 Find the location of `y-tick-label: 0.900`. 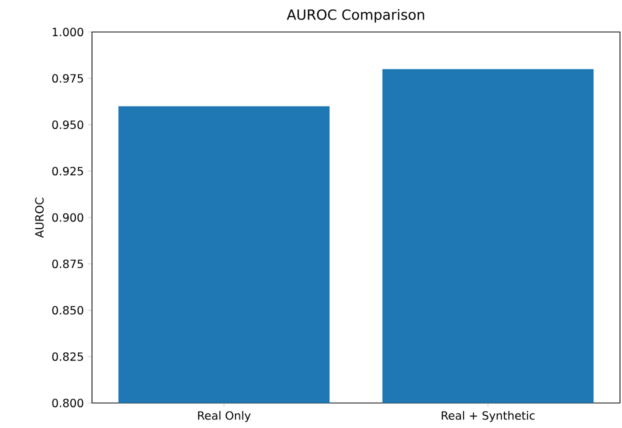

y-tick-label: 0.900 is located at coordinates (68, 217).